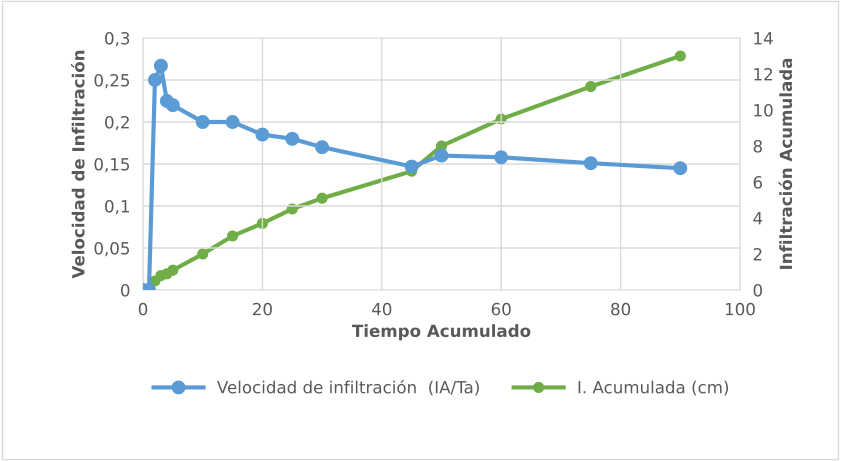  What do you see at coordinates (740, 309) in the screenshot?
I see `x-tick-label: 100` at bounding box center [740, 309].